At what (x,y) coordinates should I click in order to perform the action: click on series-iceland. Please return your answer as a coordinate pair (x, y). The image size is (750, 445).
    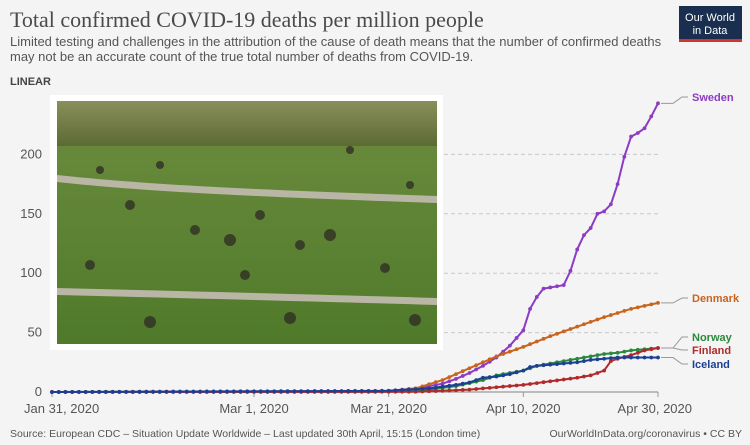
    Looking at the image, I should click on (355, 374).